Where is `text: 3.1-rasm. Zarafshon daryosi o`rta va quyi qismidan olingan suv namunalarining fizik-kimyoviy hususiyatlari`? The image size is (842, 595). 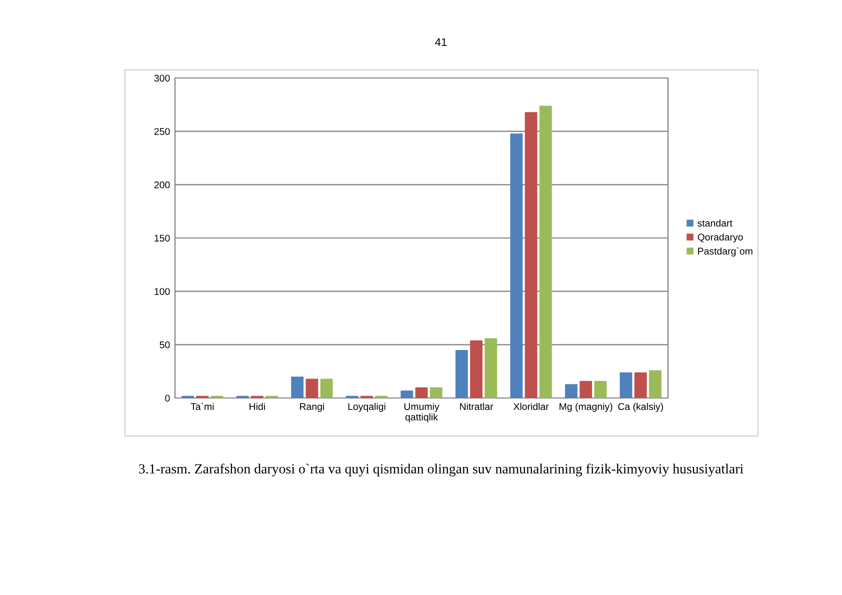
text: 3.1-rasm. Zarafshon daryosi o`rta va quyi qismidan olingan suv namunalarining fizik-kimyoviy hususiyatlari is located at coordinates (441, 470).